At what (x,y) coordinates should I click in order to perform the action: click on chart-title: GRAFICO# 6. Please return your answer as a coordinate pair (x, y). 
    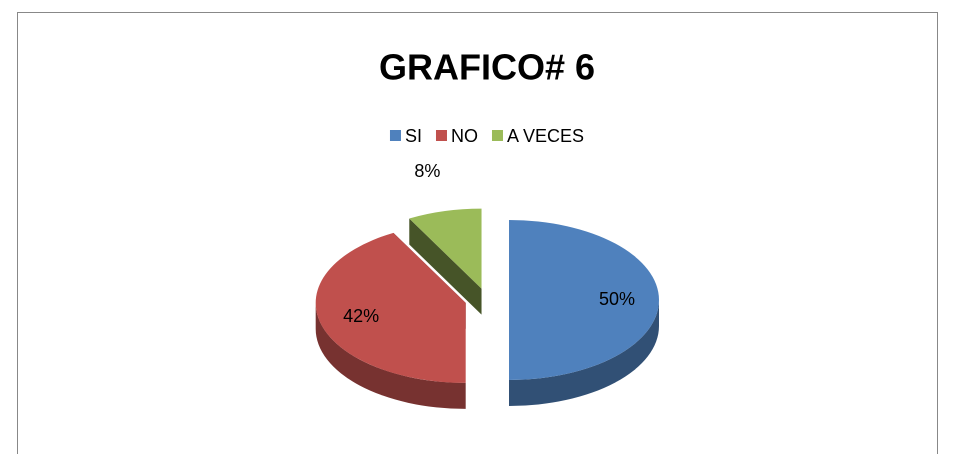
    Looking at the image, I should click on (487, 67).